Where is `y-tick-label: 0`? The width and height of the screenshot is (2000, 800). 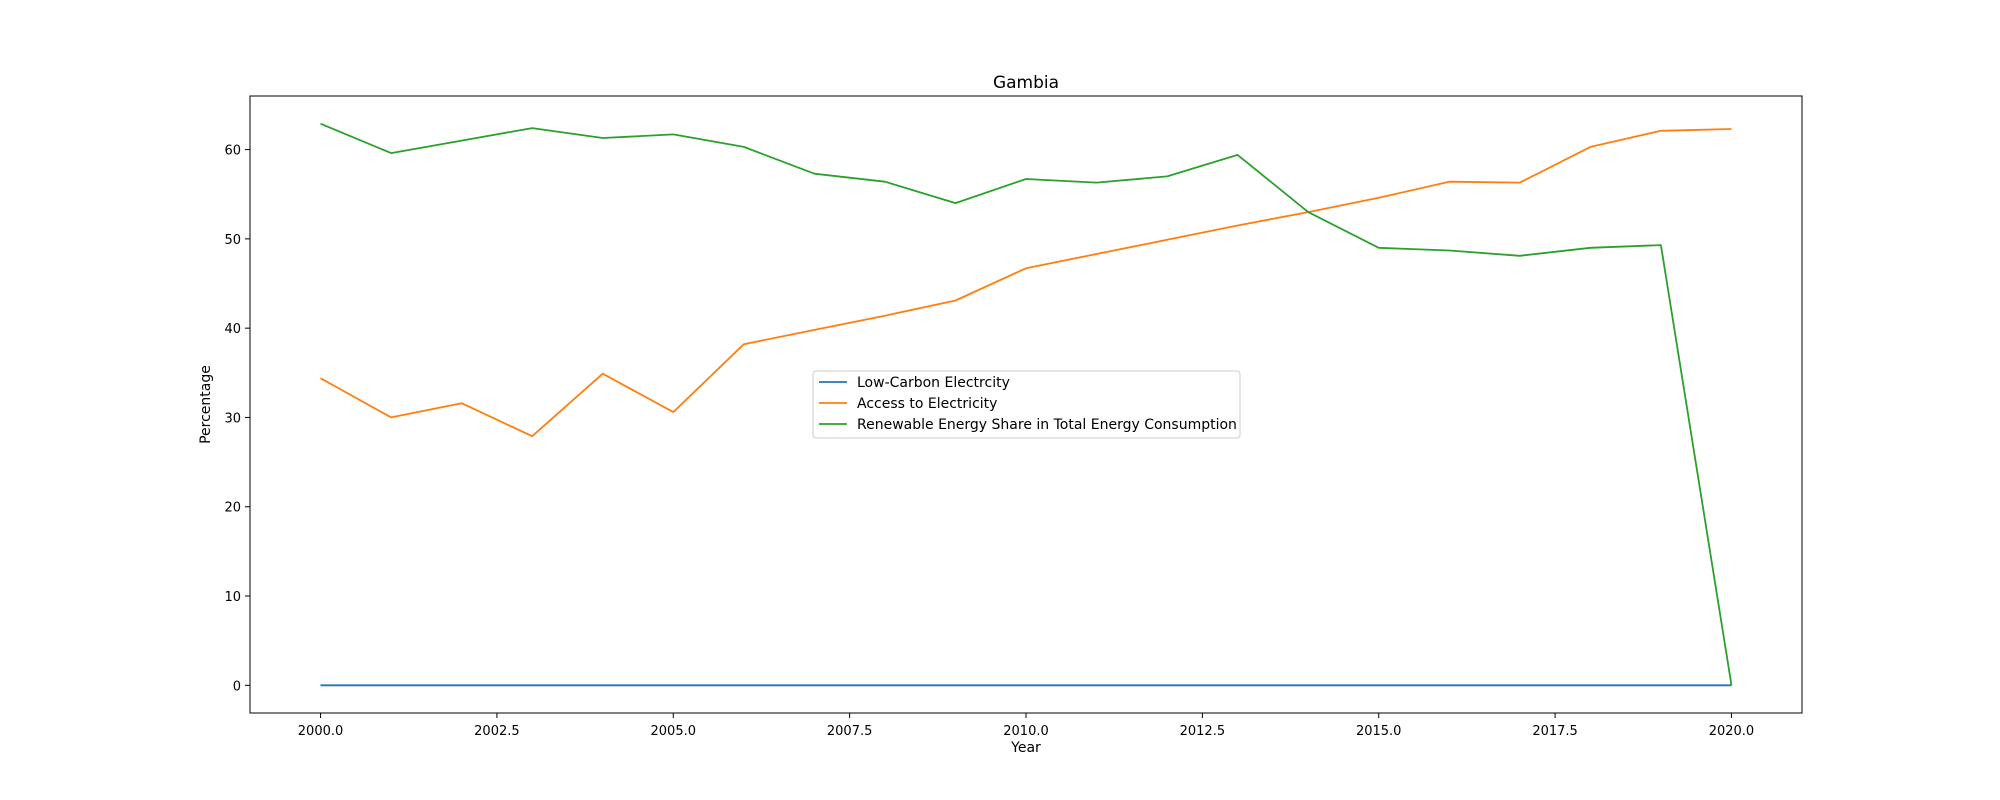
y-tick-label: 0 is located at coordinates (237, 686).